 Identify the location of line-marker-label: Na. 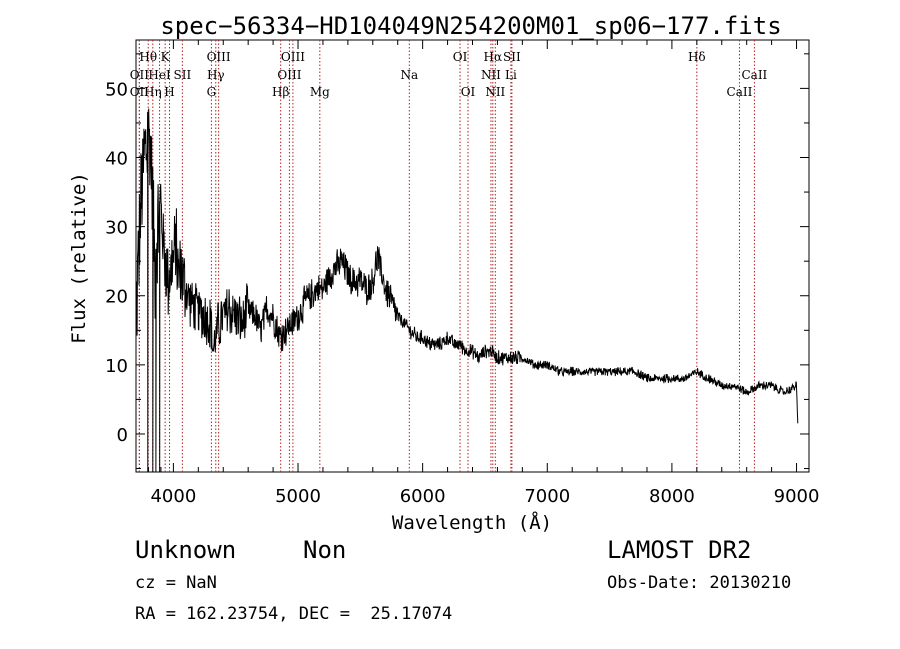
(409, 75).